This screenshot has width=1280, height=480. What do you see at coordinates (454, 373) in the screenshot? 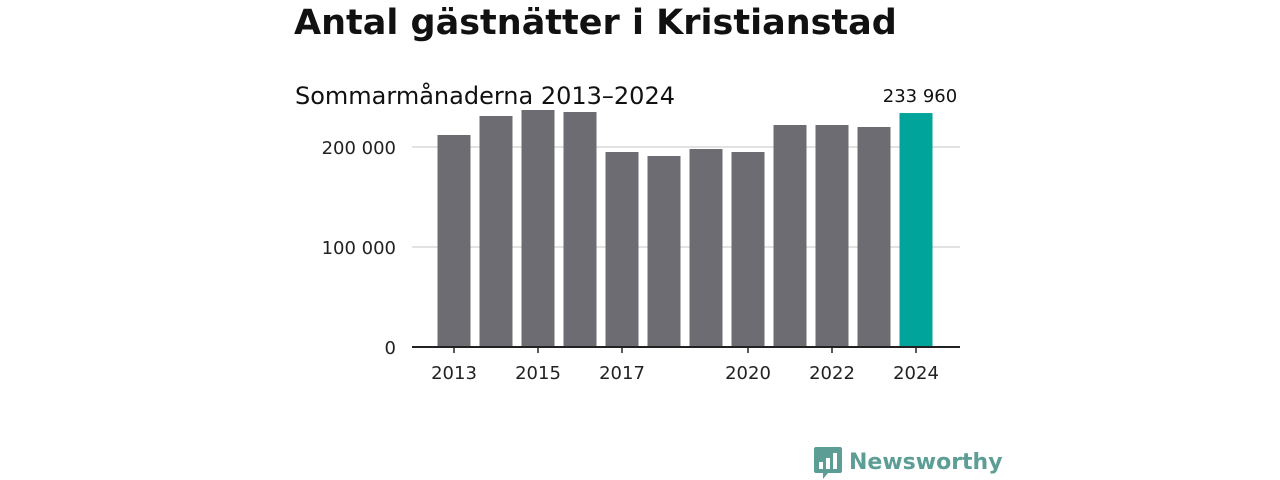
I see `x-tick-label: 2013` at bounding box center [454, 373].